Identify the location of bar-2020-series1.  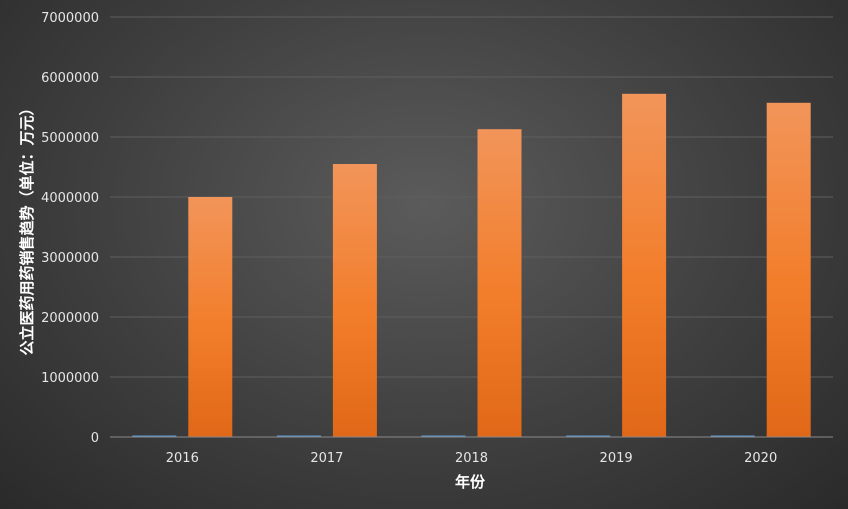
(732, 436).